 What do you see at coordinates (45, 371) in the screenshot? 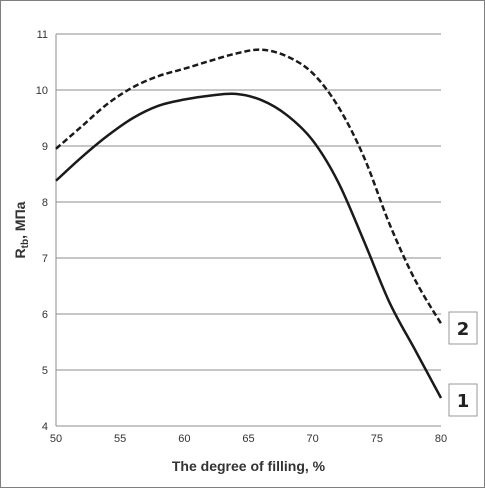
I see `y-tick-label: 5` at bounding box center [45, 371].